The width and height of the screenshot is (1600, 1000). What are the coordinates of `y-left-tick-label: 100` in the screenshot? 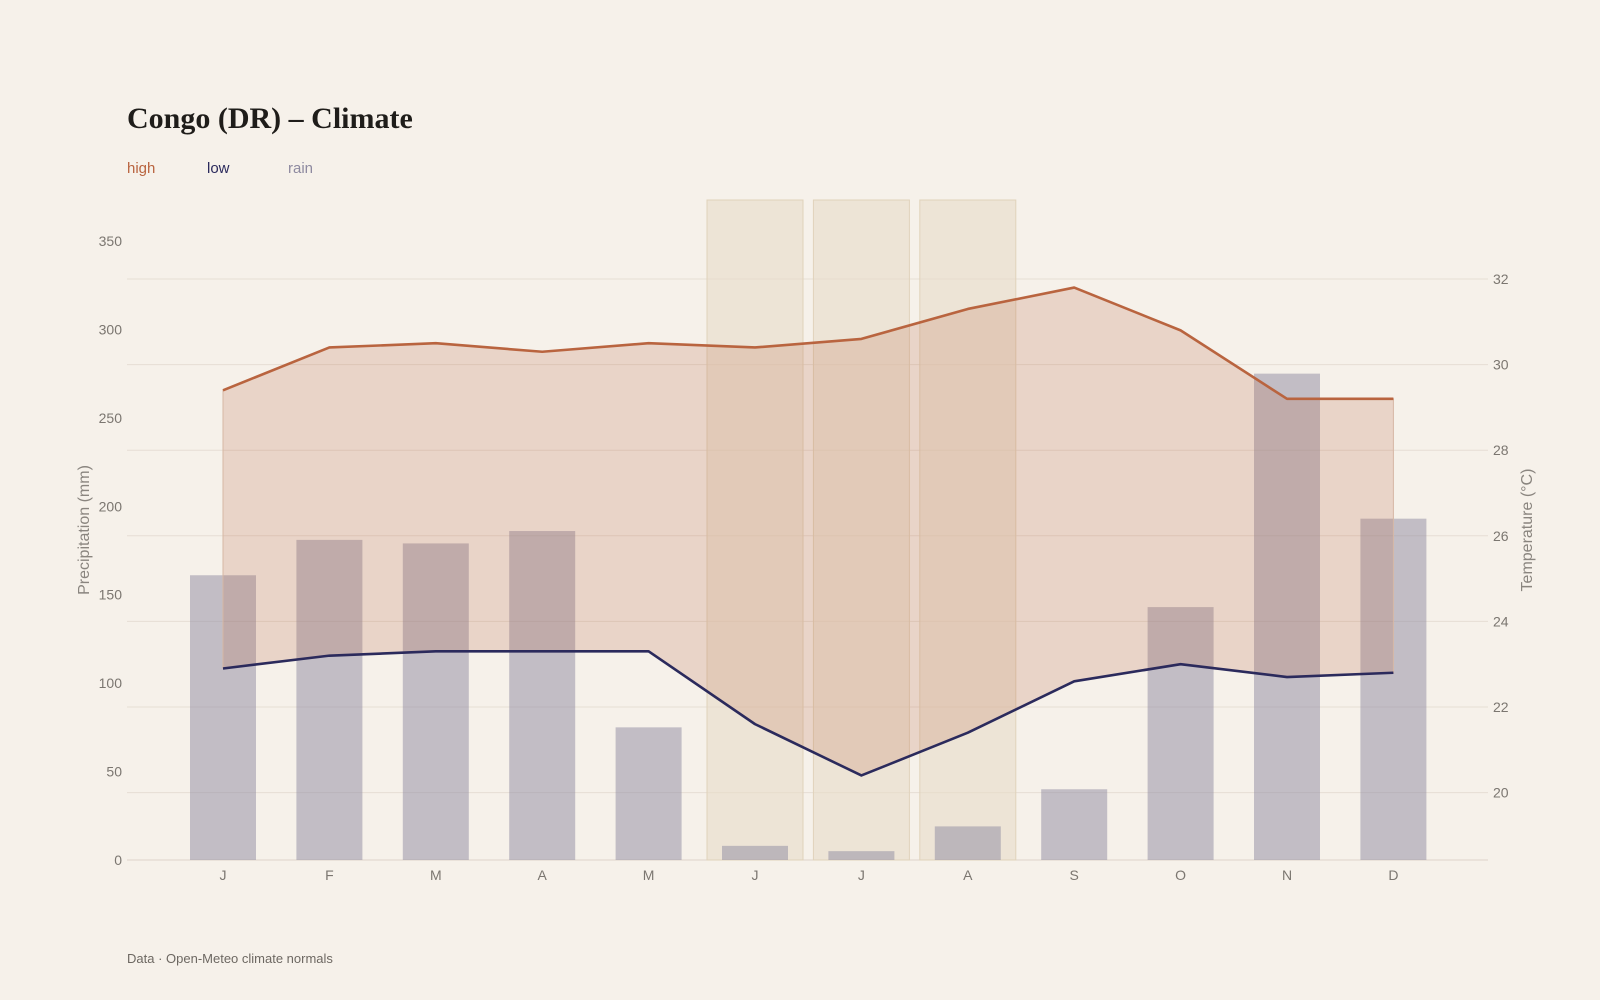 It's located at (111, 683).